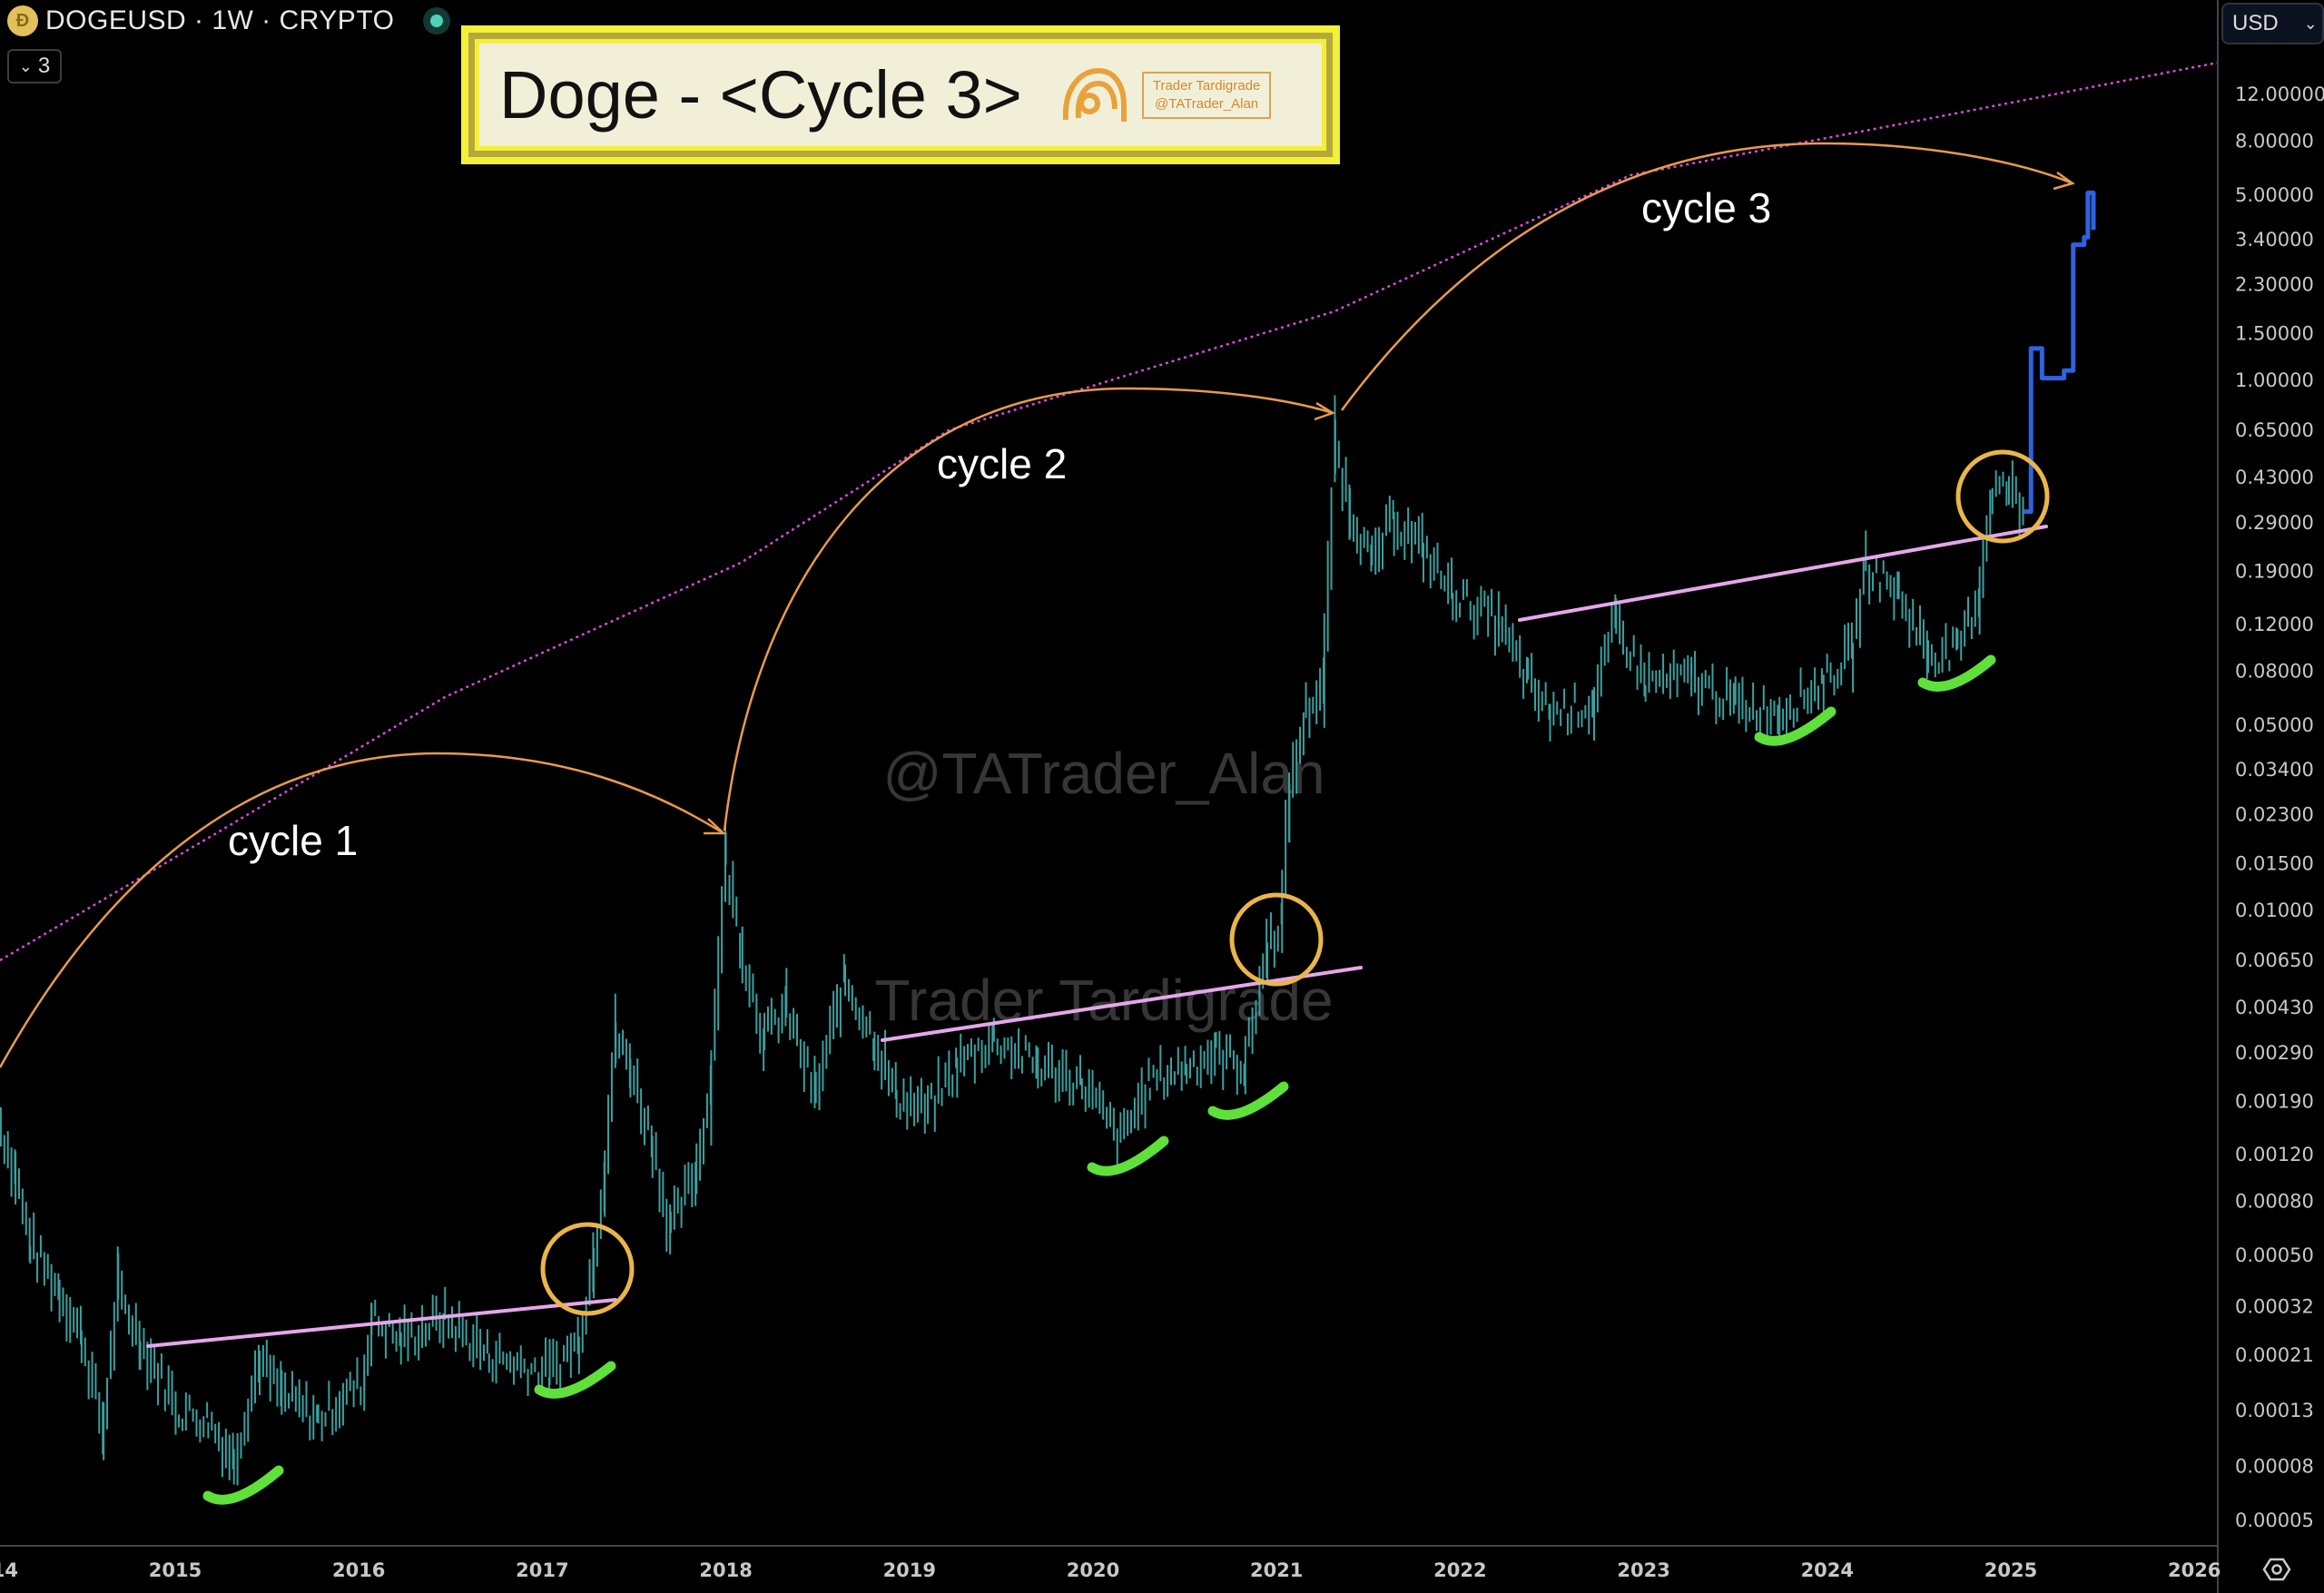 The image size is (2324, 1593). Describe the element at coordinates (22, 20) in the screenshot. I see `doge-coin-icon: Ð` at that location.